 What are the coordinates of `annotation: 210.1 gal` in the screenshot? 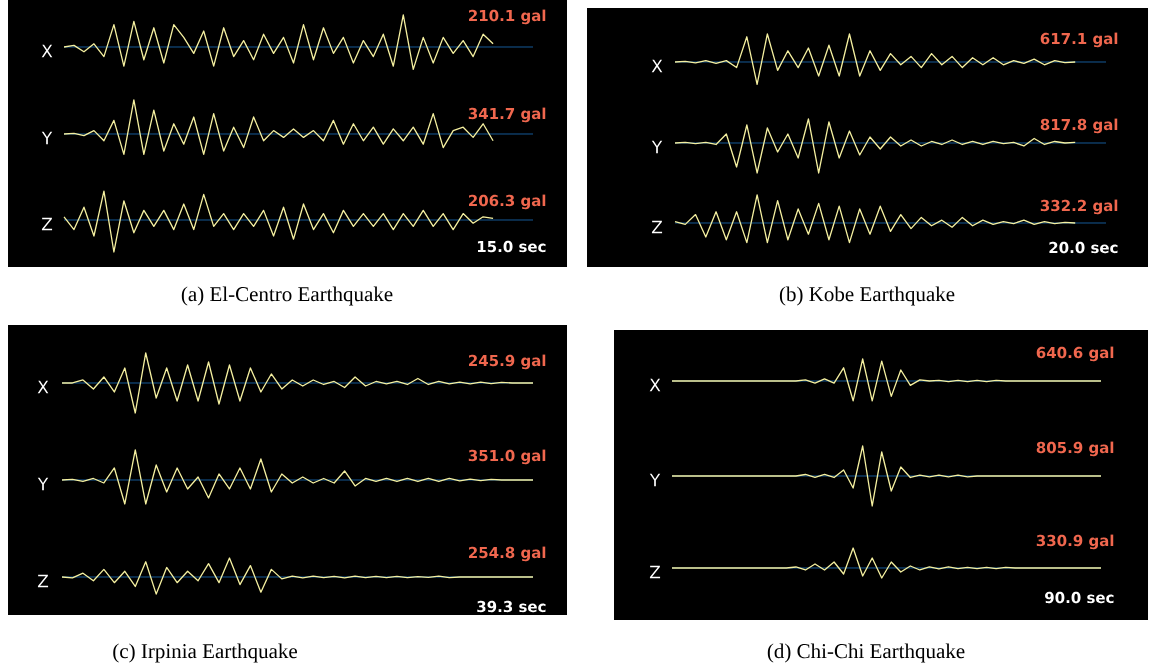 It's located at (507, 17).